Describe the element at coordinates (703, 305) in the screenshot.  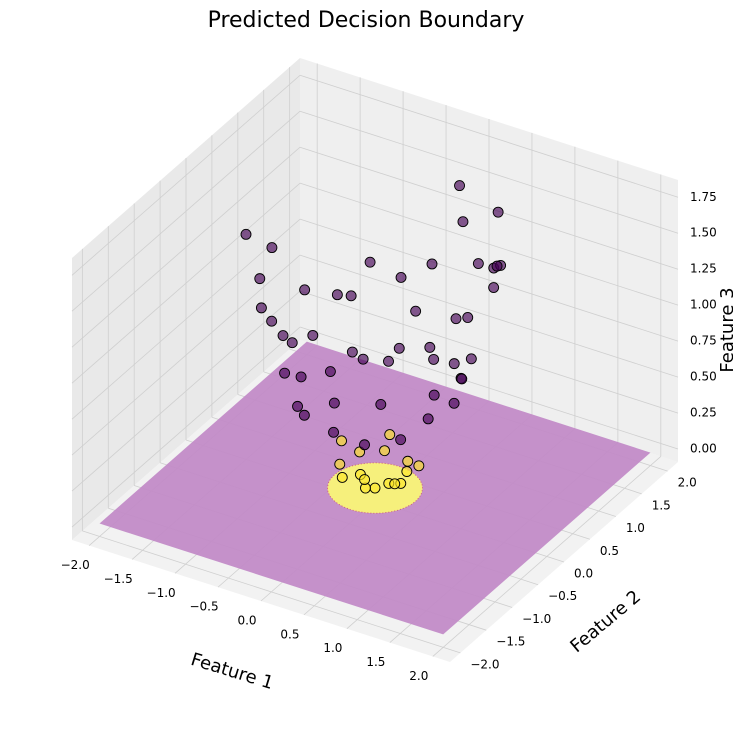
I see `z-tick-label: 1.00` at that location.